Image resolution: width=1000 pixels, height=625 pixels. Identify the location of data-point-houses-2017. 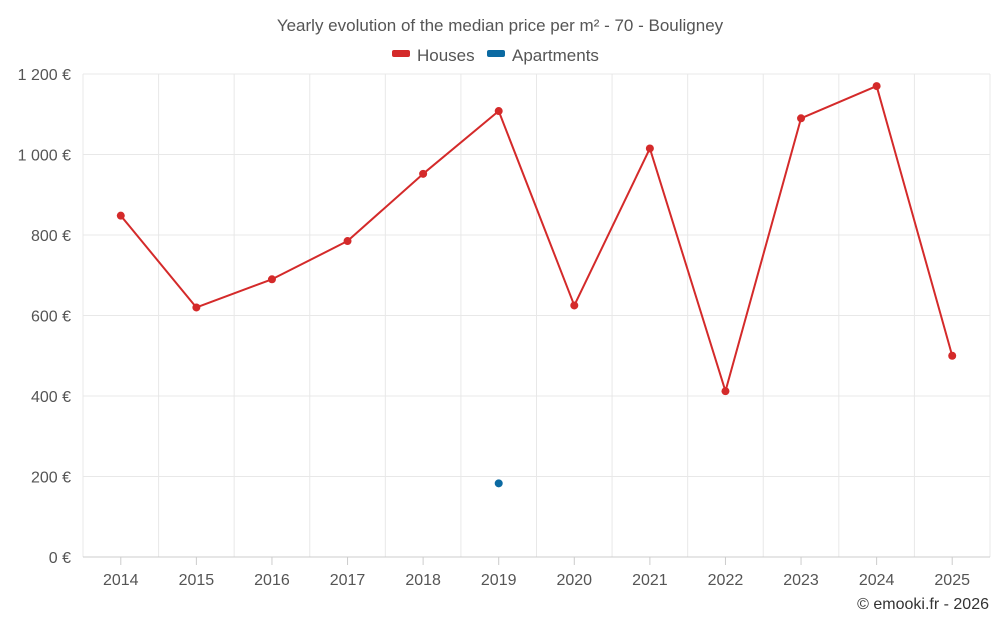
(347, 241).